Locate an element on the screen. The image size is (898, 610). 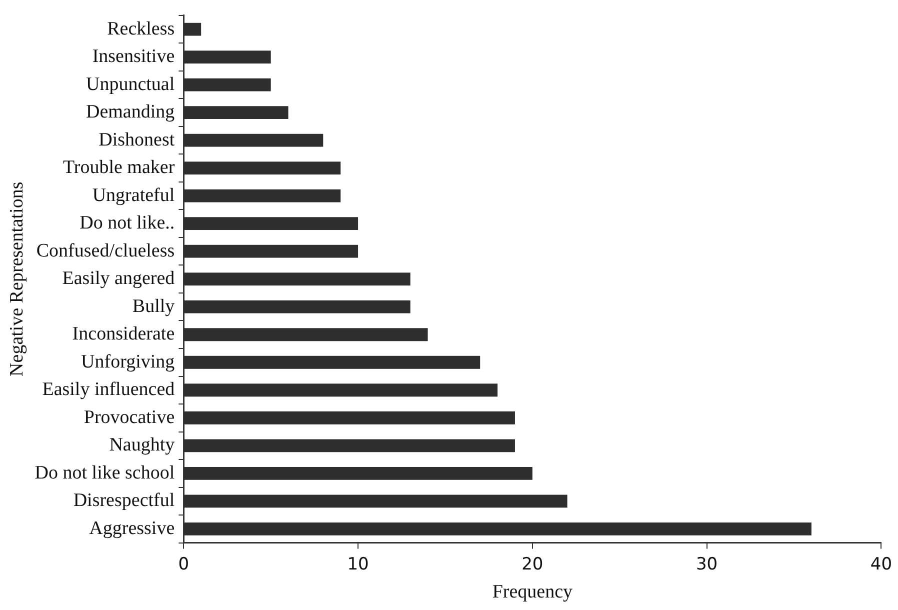
y-tick-label: Disrespectful is located at coordinates (124, 501).